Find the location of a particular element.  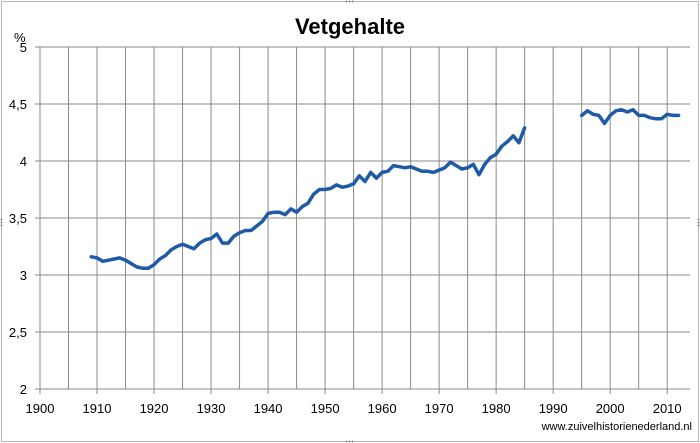

y-tick-label: 4 is located at coordinates (23, 161).